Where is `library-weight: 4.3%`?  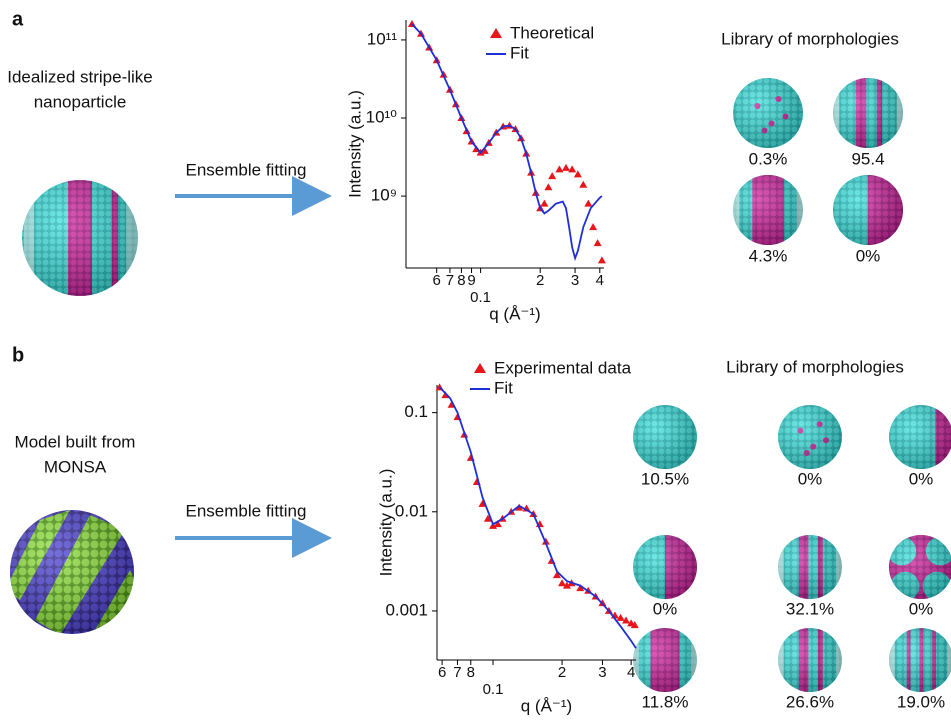
library-weight: 4.3% is located at coordinates (768, 255).